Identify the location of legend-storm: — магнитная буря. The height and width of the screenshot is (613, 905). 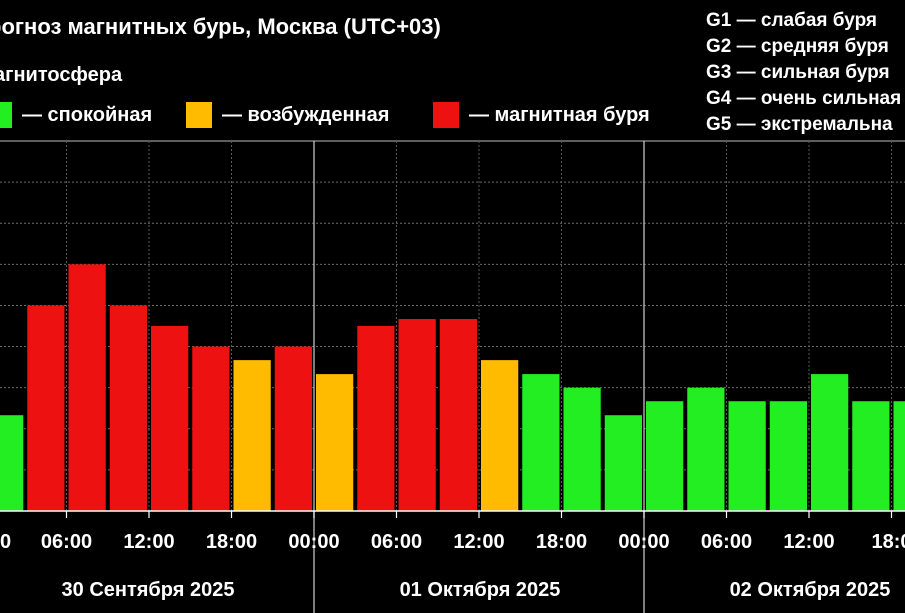
(541, 115).